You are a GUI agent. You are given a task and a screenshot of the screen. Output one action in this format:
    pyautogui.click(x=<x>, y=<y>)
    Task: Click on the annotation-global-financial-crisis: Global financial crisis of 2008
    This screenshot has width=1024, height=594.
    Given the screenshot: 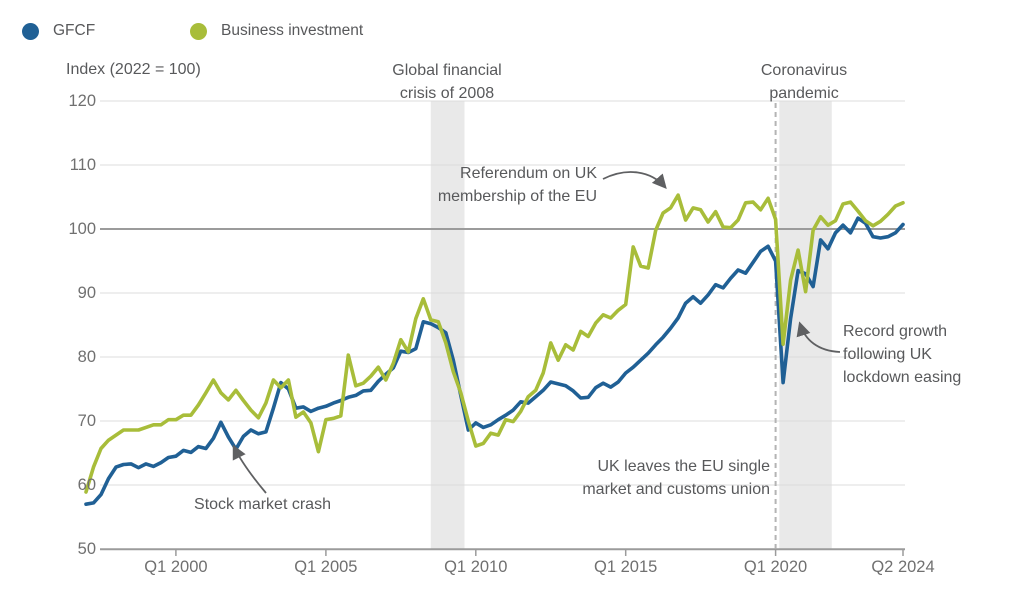 What is the action you would take?
    pyautogui.click(x=447, y=82)
    